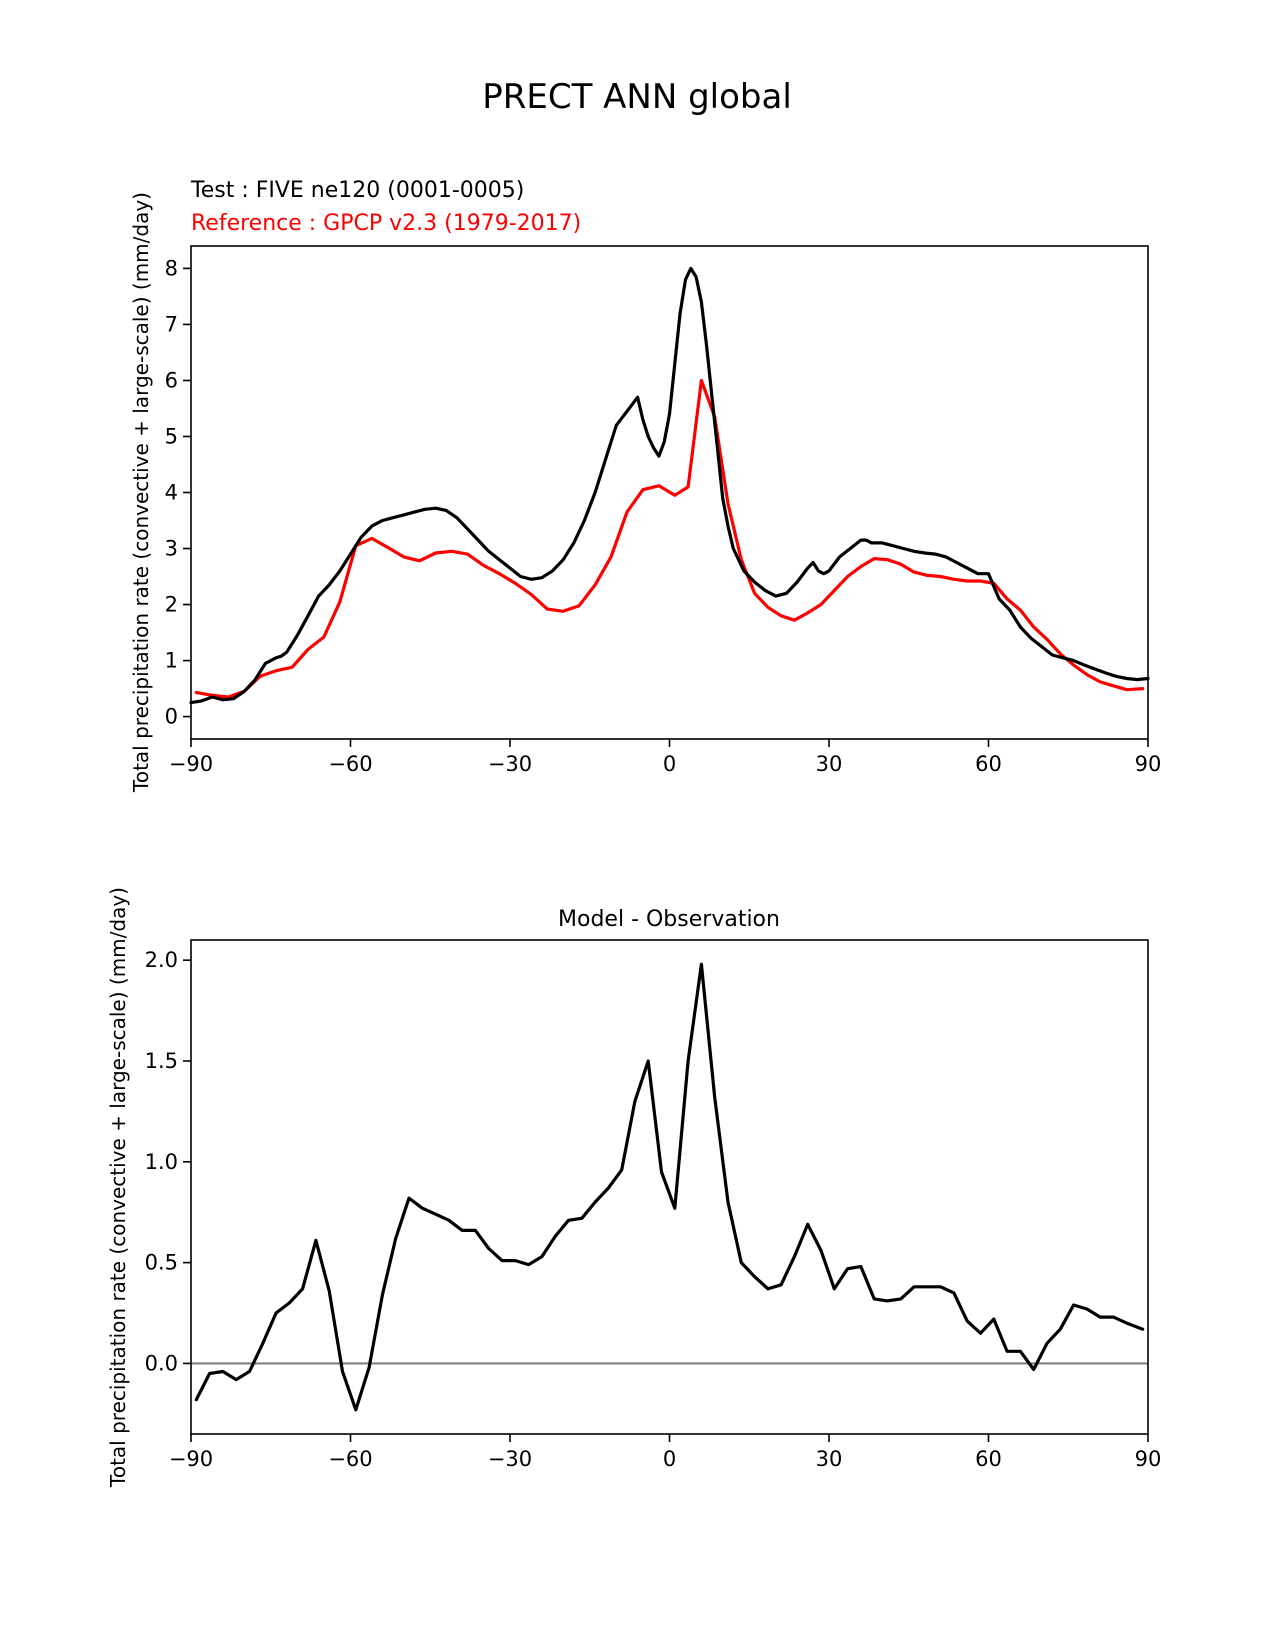 Image resolution: width=1275 pixels, height=1650 pixels. I want to click on y-tick-label: 0.5, so click(161, 1263).